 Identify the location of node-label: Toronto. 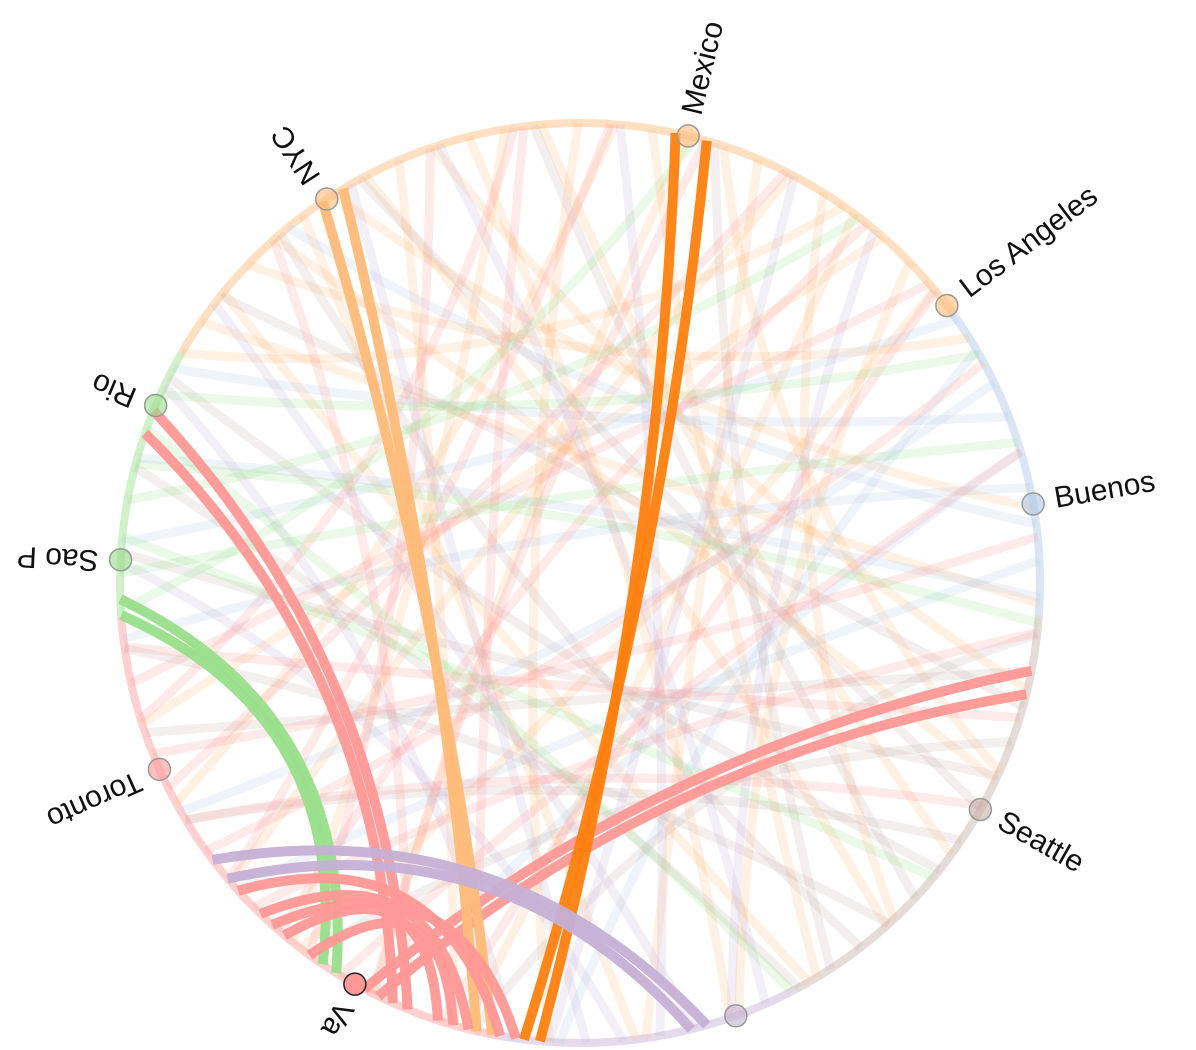
(94, 800).